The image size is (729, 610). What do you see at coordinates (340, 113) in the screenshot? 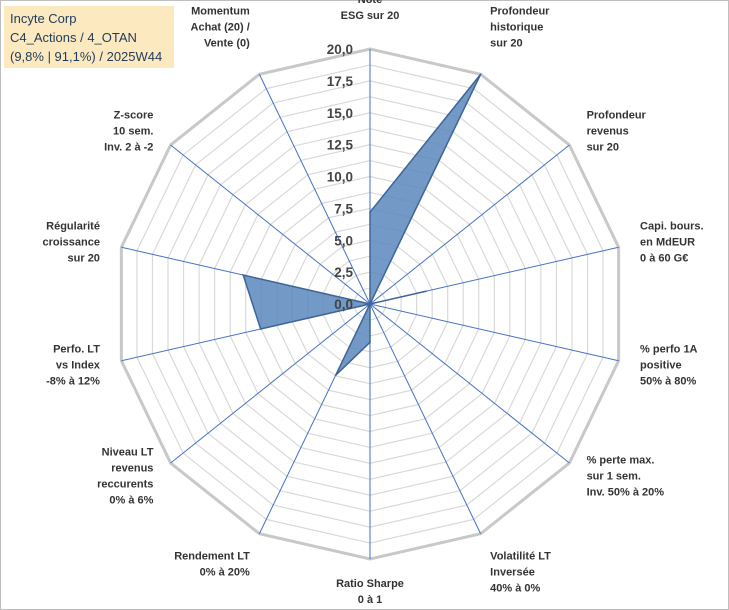
I see `tick-label: 15,0` at bounding box center [340, 113].